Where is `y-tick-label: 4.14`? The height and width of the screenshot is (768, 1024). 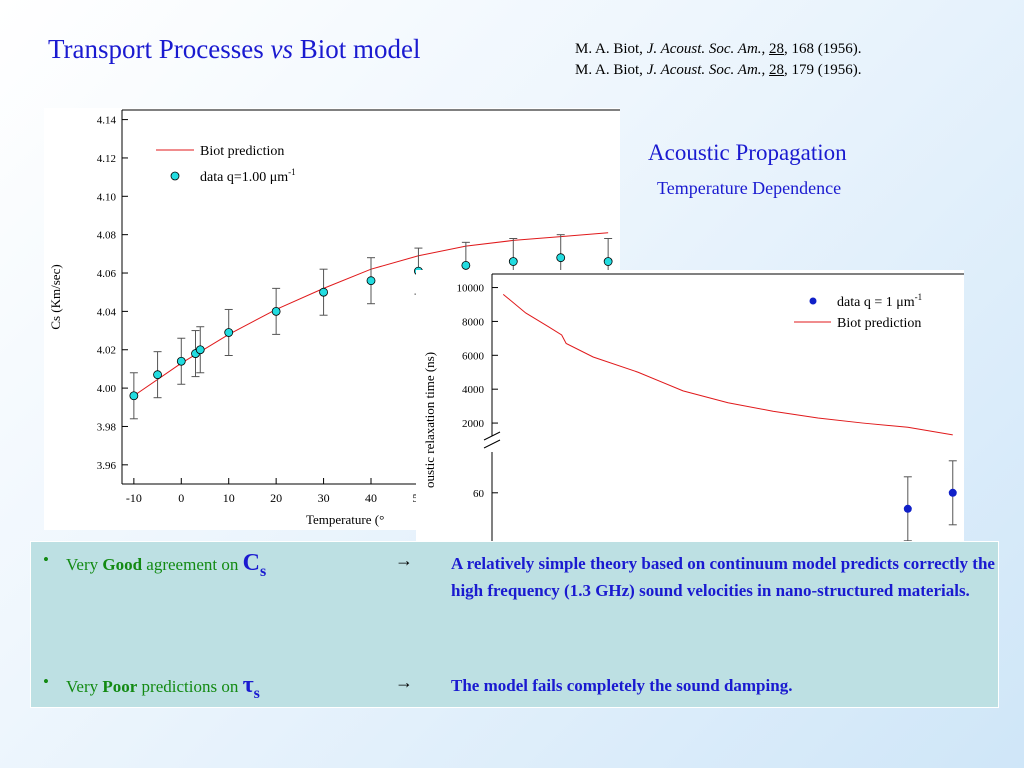
y-tick-label: 4.14 is located at coordinates (107, 121).